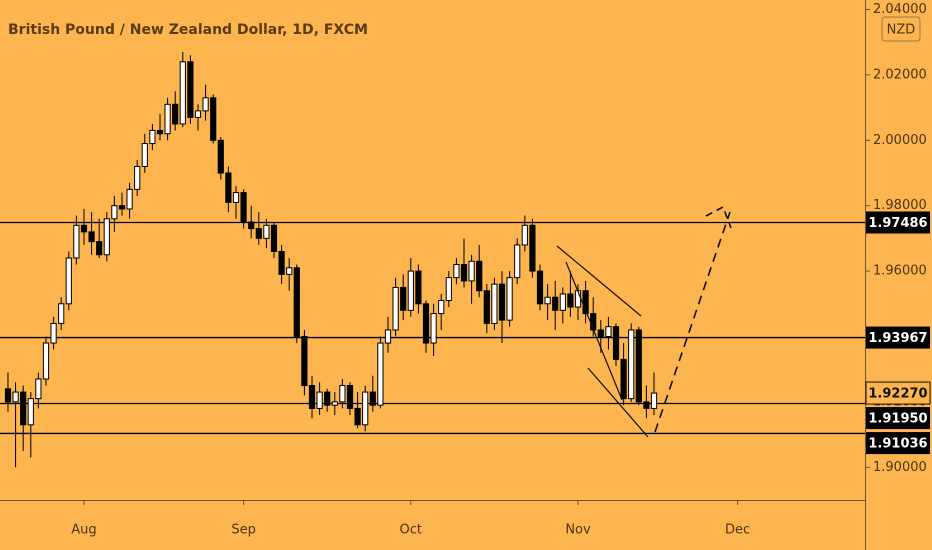 The image size is (932, 550). I want to click on y-tick-label: 1.98000, so click(900, 205).